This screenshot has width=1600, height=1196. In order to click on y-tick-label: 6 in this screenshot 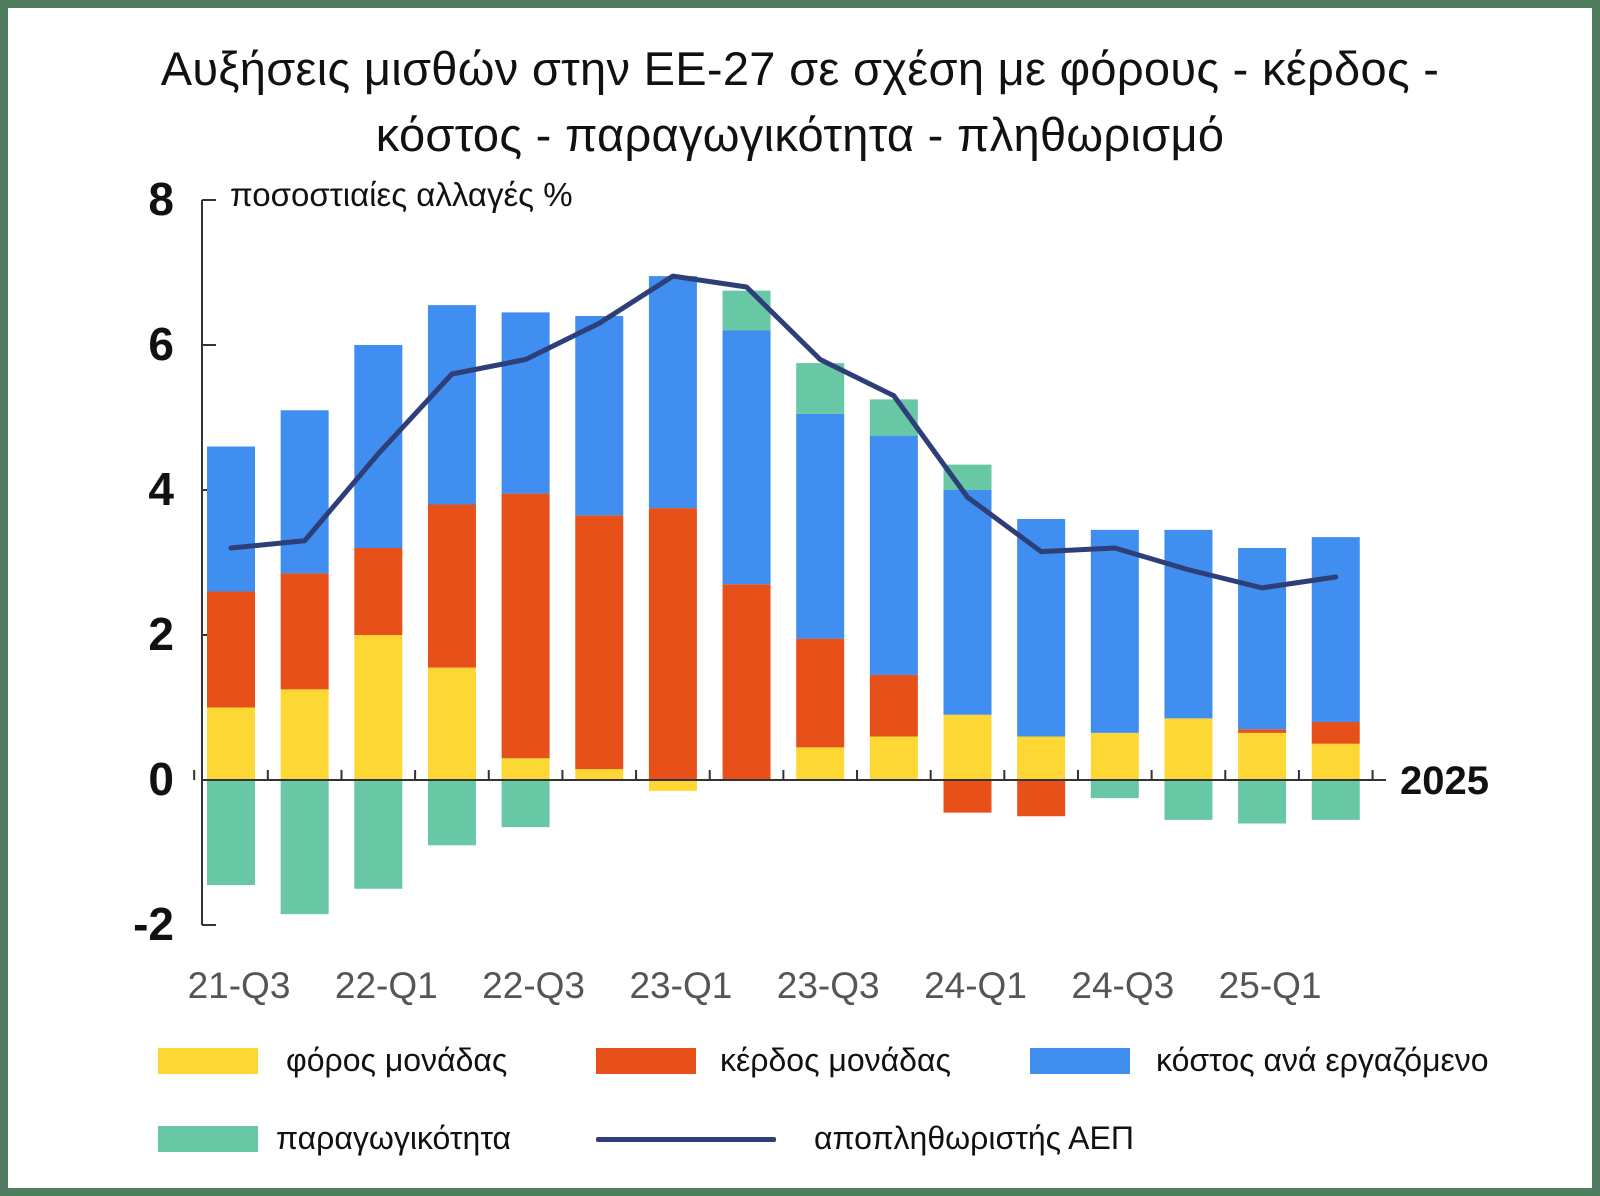, I will do `click(161, 344)`.